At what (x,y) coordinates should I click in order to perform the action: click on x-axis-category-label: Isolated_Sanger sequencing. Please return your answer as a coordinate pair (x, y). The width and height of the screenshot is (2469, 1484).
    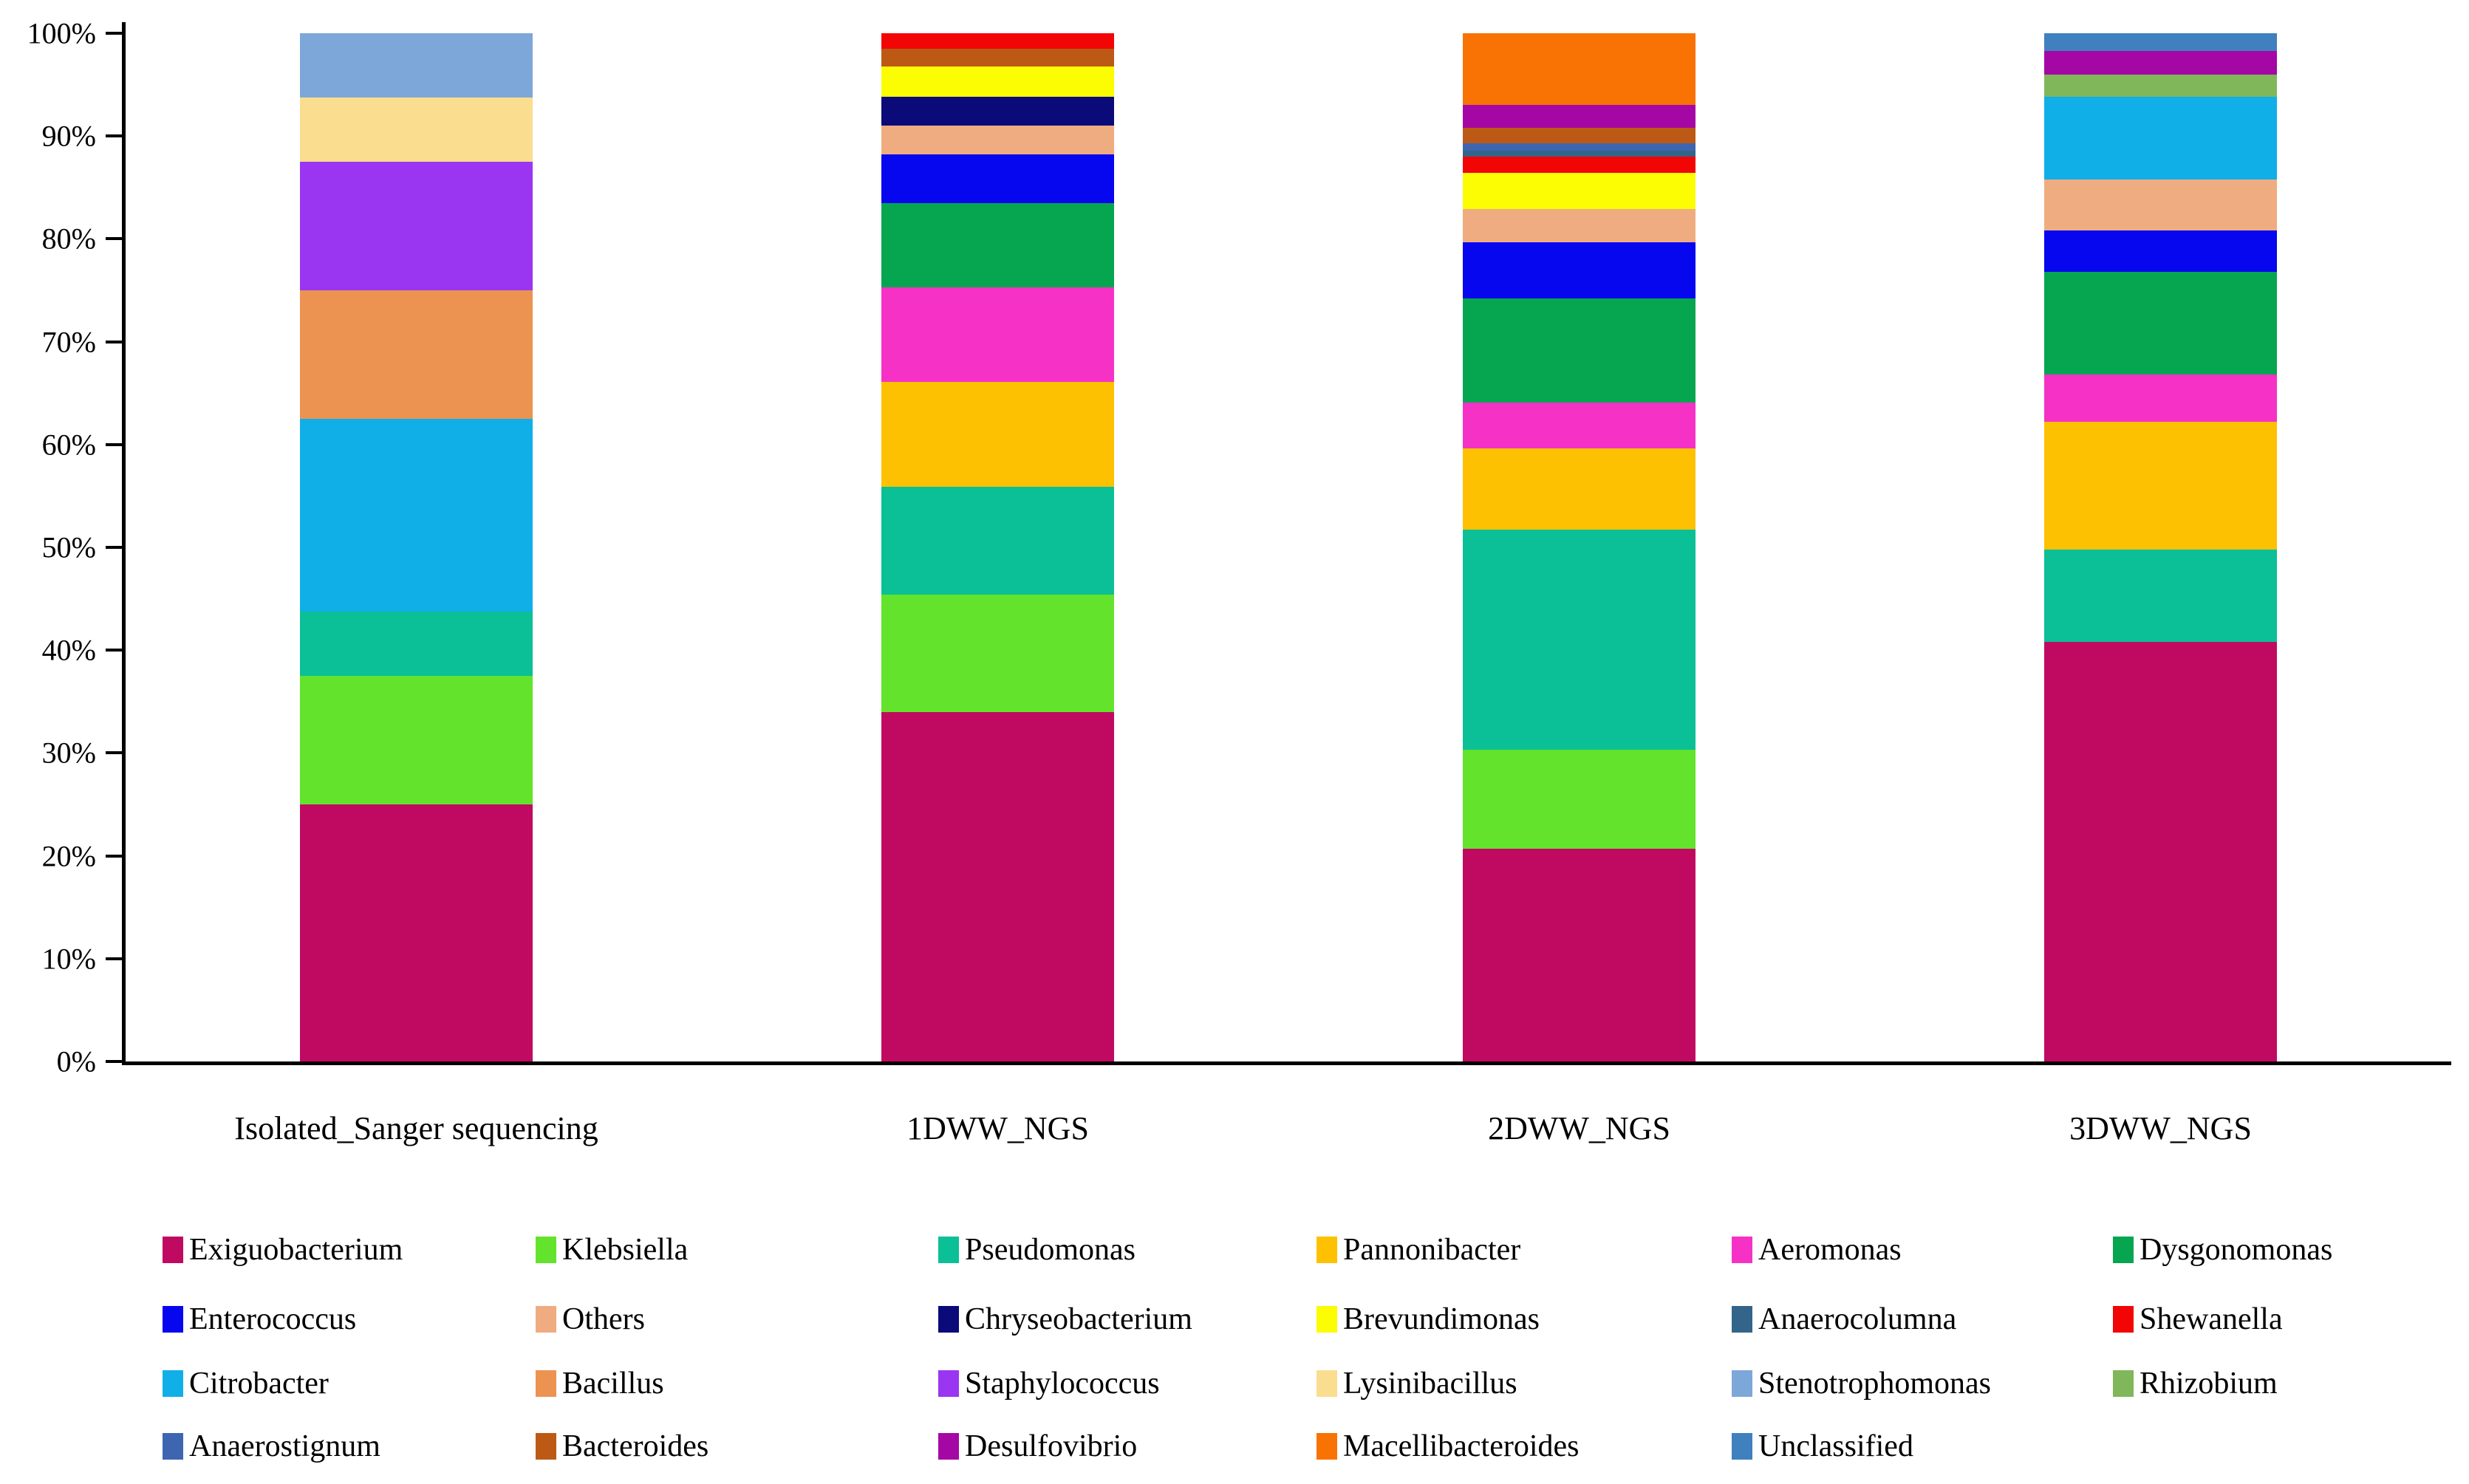
    Looking at the image, I should click on (416, 1128).